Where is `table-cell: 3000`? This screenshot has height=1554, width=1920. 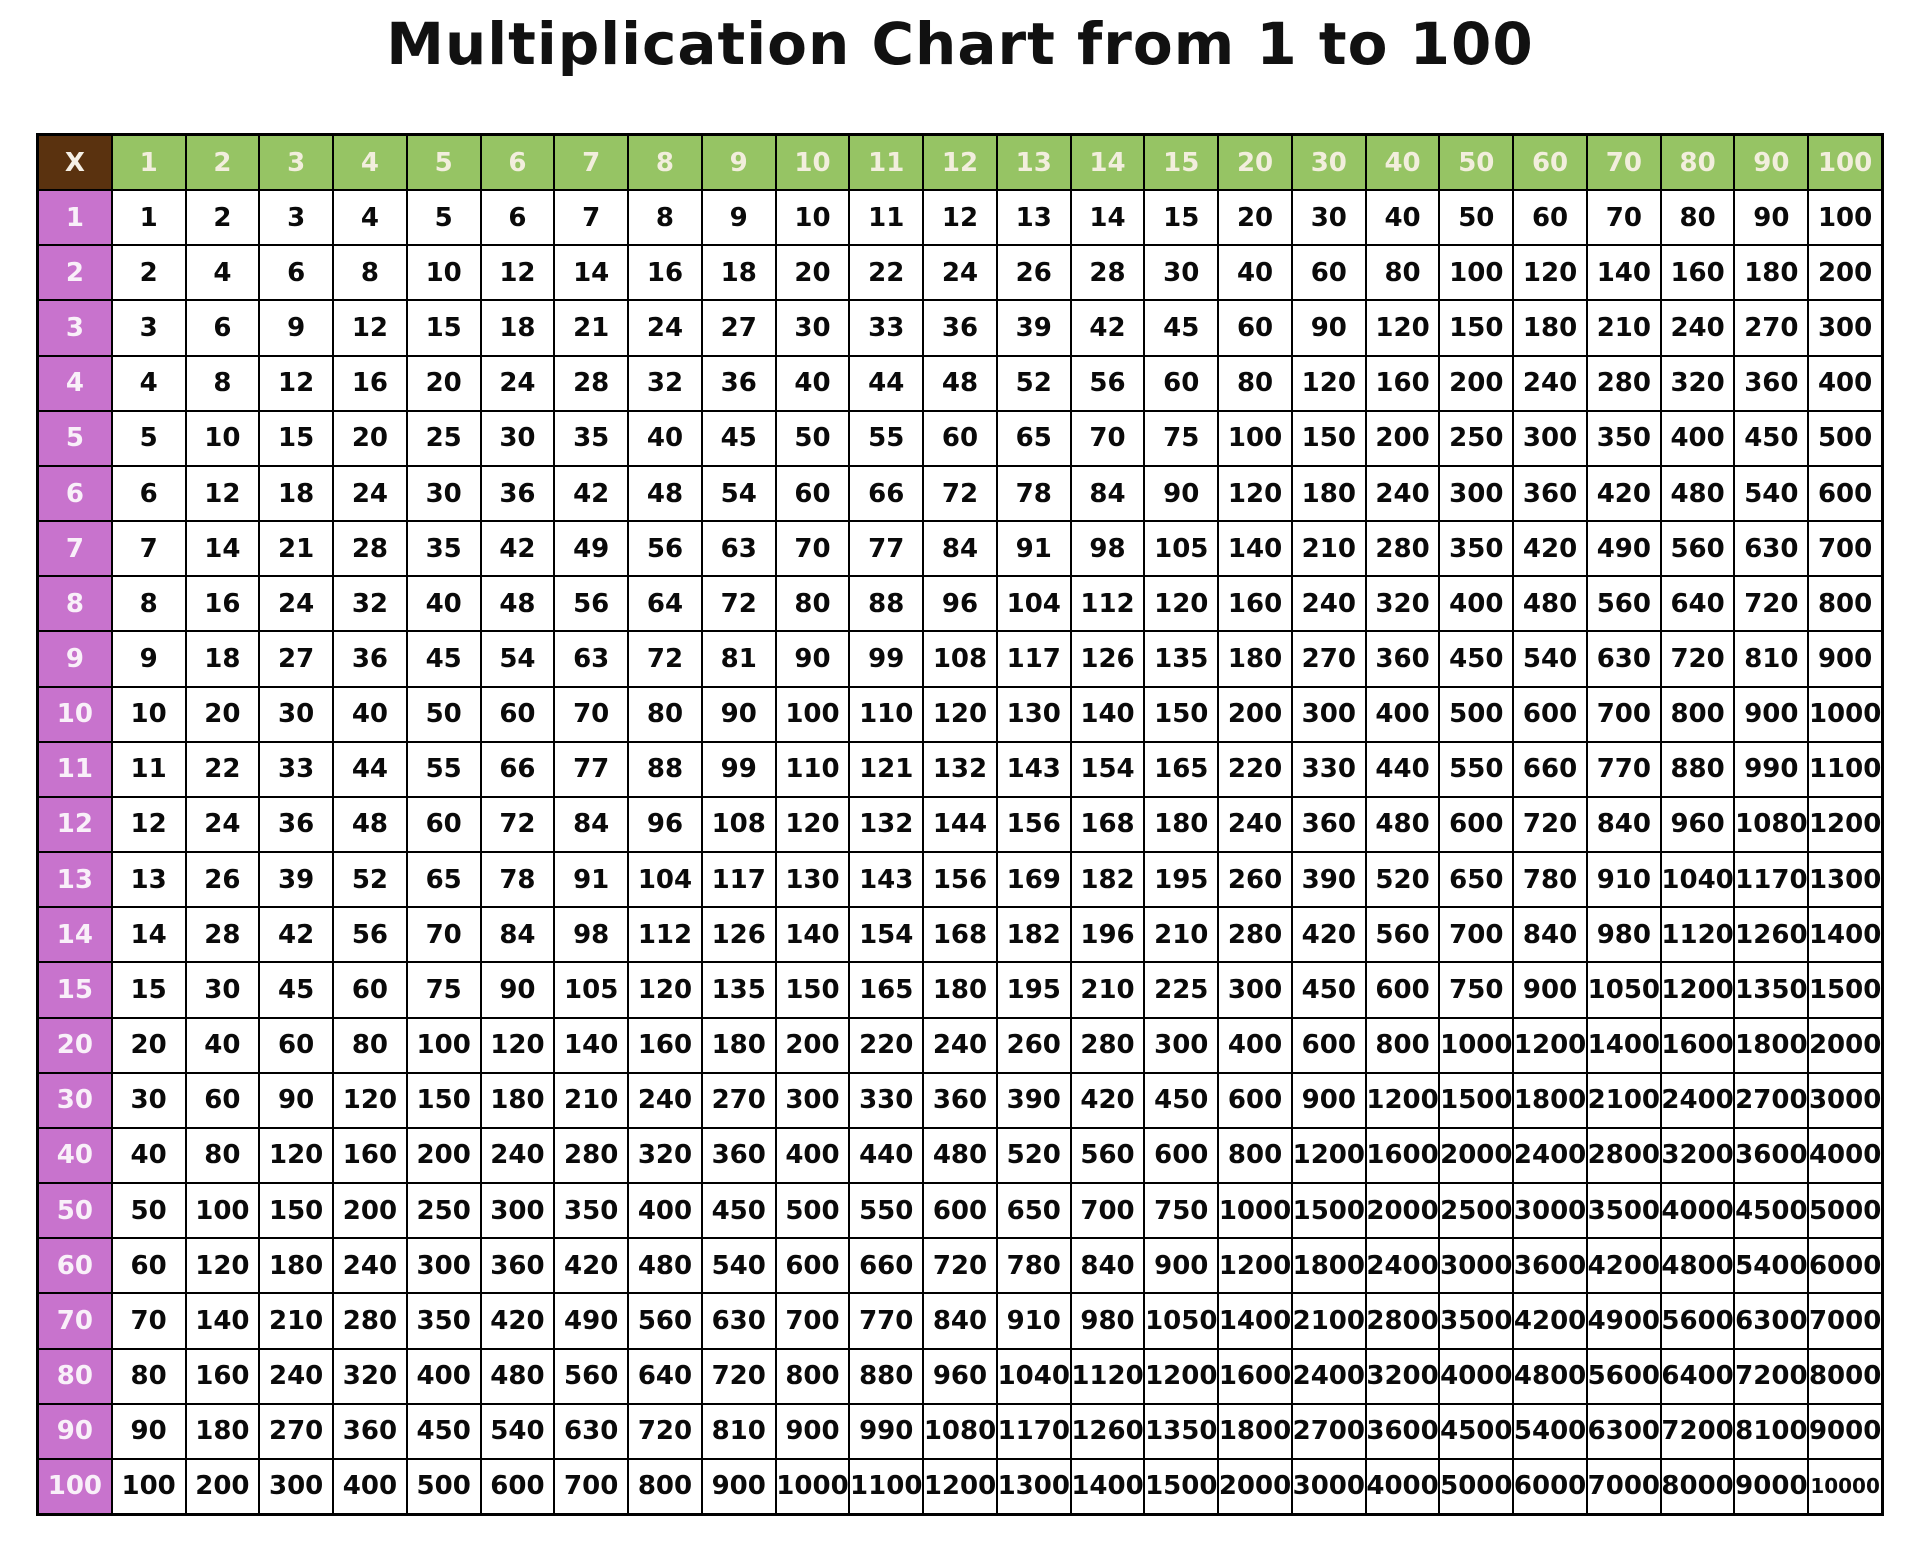
table-cell: 3000 is located at coordinates (1328, 1486).